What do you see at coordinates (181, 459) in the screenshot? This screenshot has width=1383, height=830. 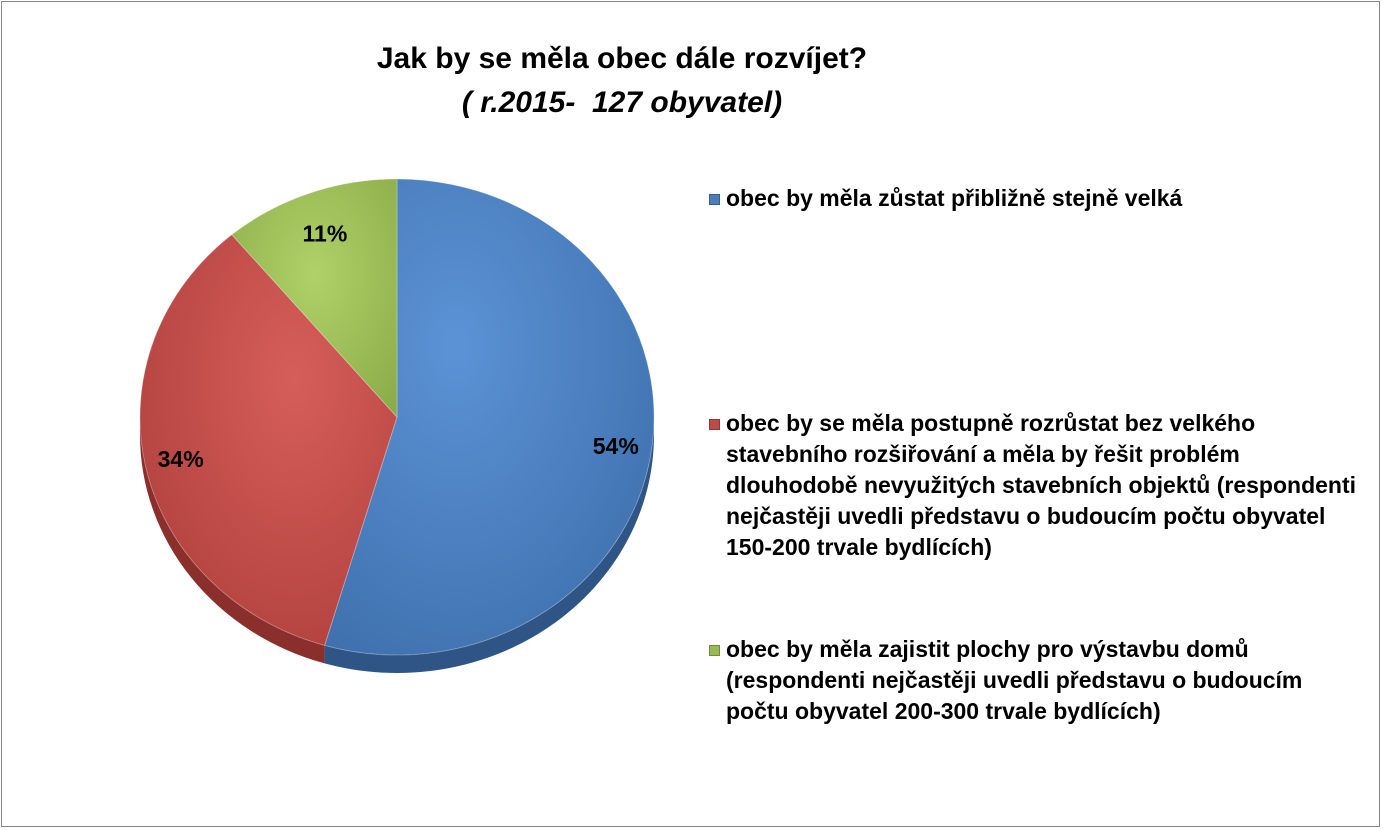 I see `pie-data-label: 34%` at bounding box center [181, 459].